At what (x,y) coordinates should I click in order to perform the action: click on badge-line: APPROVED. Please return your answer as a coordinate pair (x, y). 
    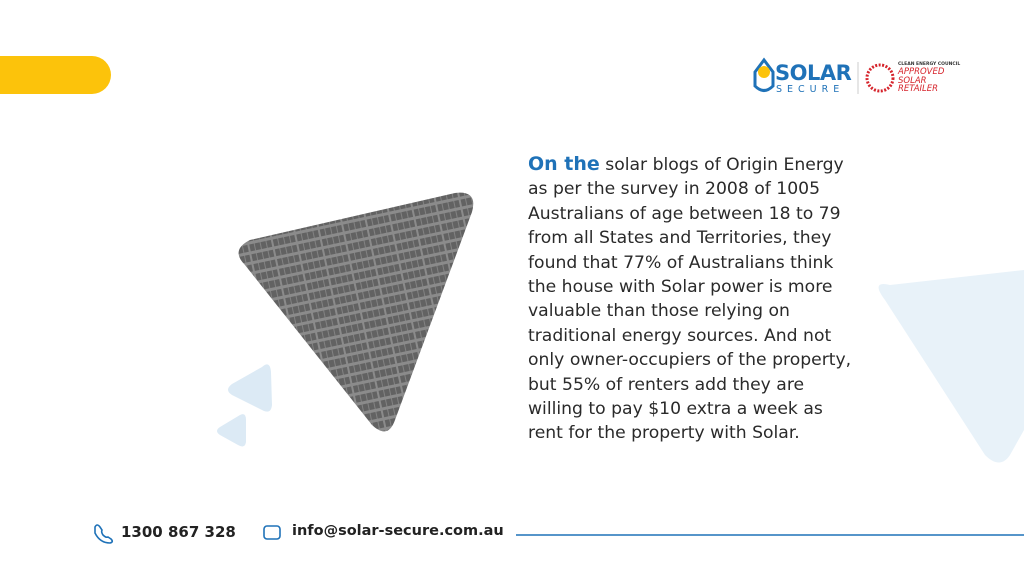
    Looking at the image, I should click on (921, 72).